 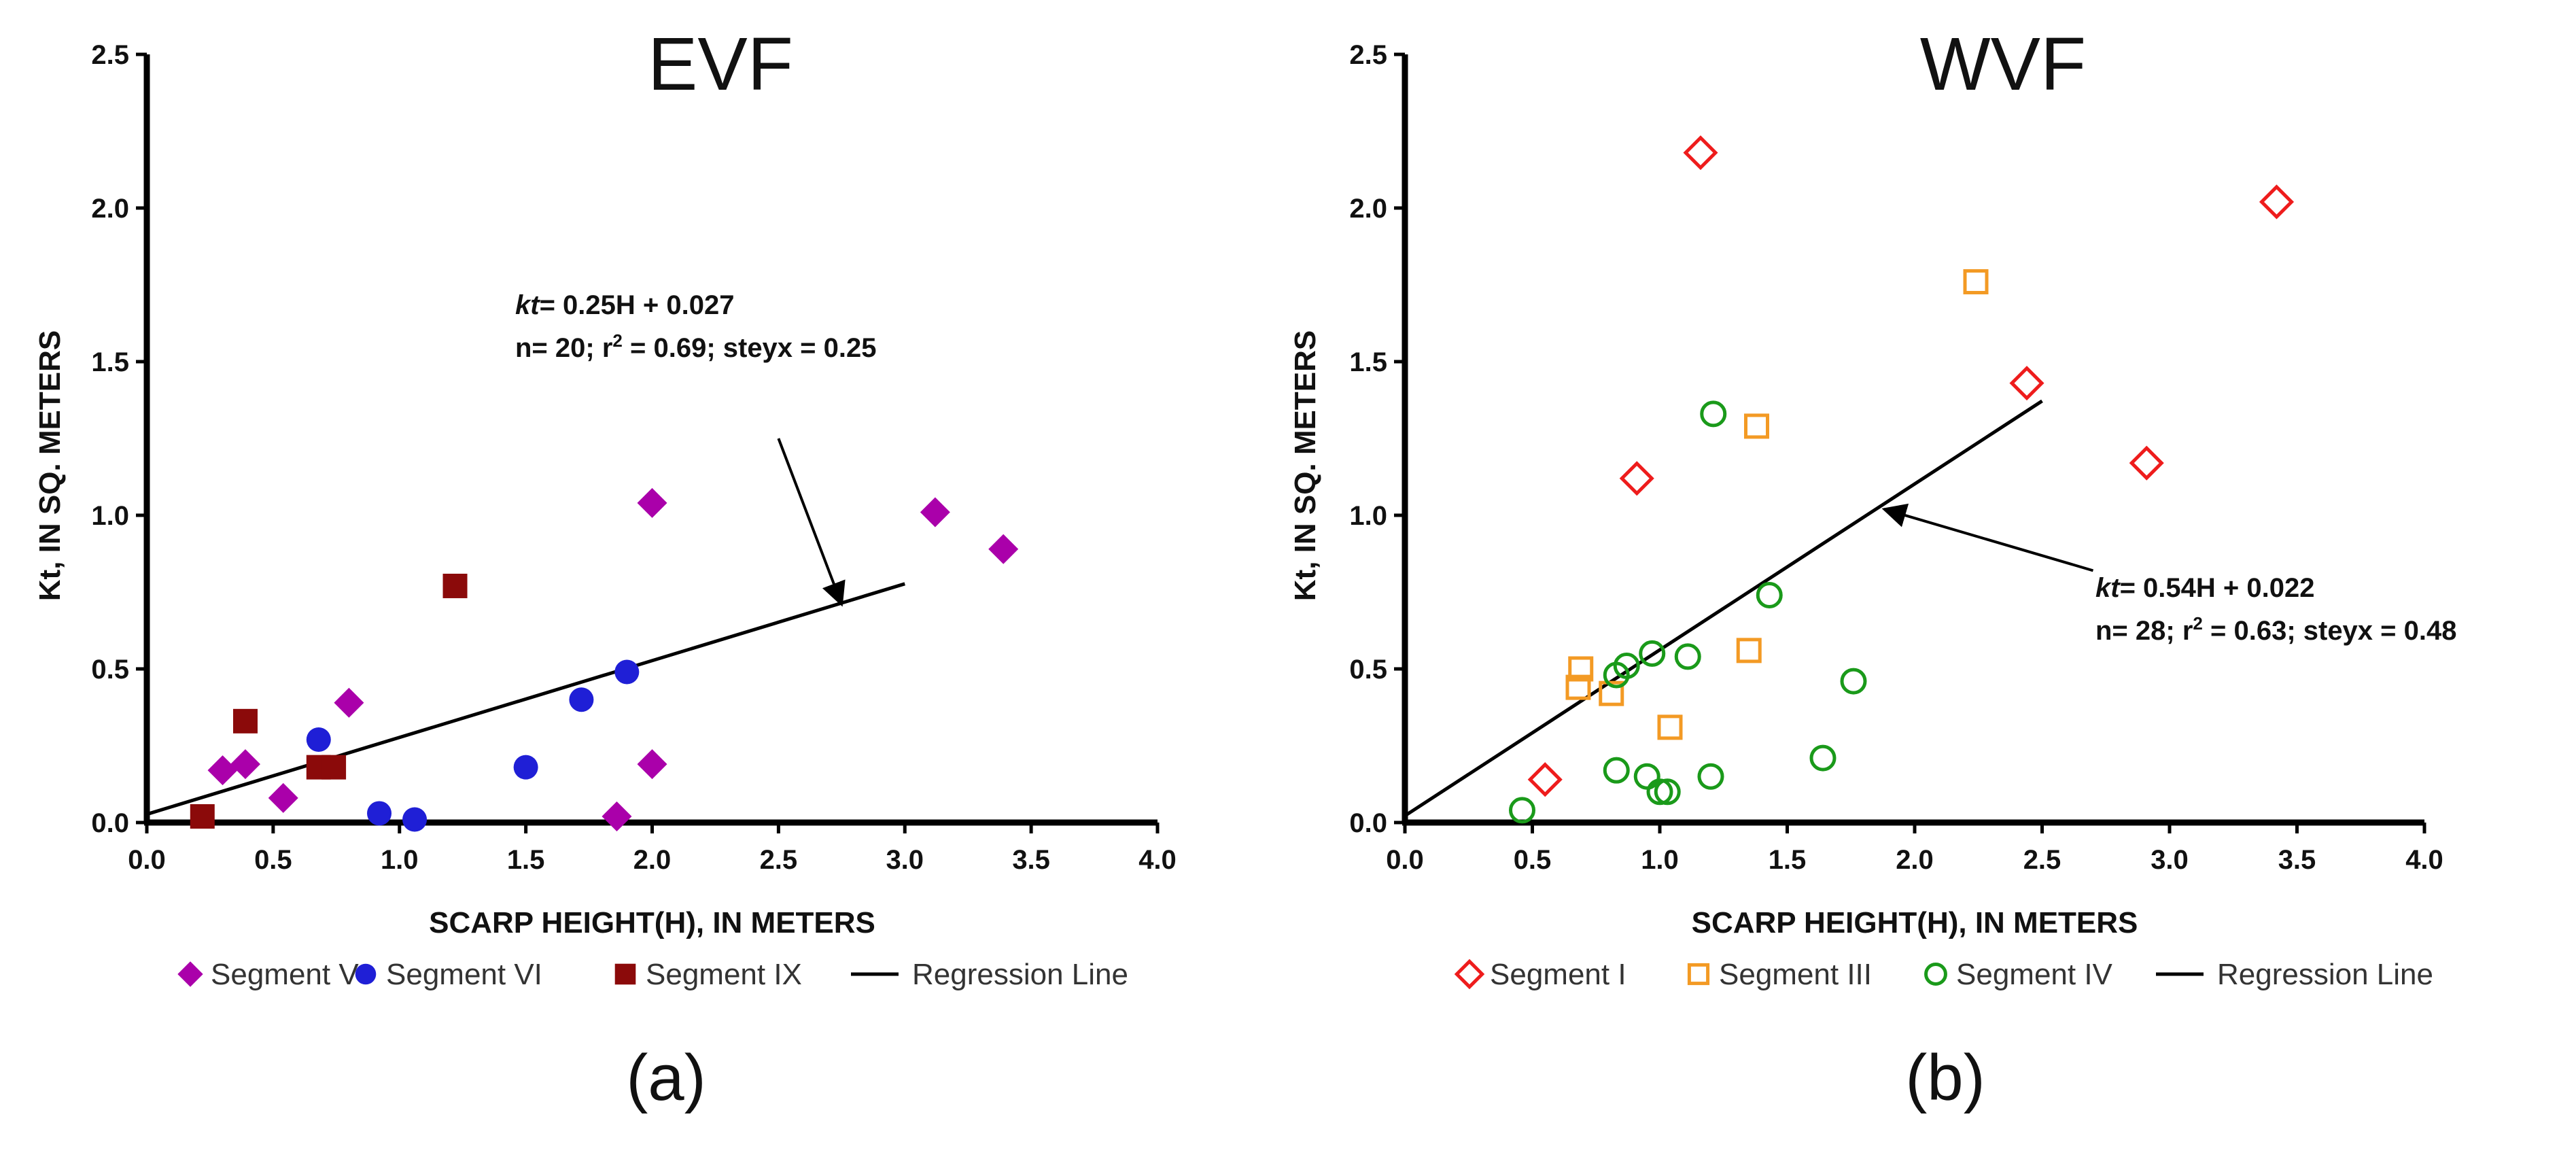 What do you see at coordinates (720, 64) in the screenshot?
I see `chart-title: EVF` at bounding box center [720, 64].